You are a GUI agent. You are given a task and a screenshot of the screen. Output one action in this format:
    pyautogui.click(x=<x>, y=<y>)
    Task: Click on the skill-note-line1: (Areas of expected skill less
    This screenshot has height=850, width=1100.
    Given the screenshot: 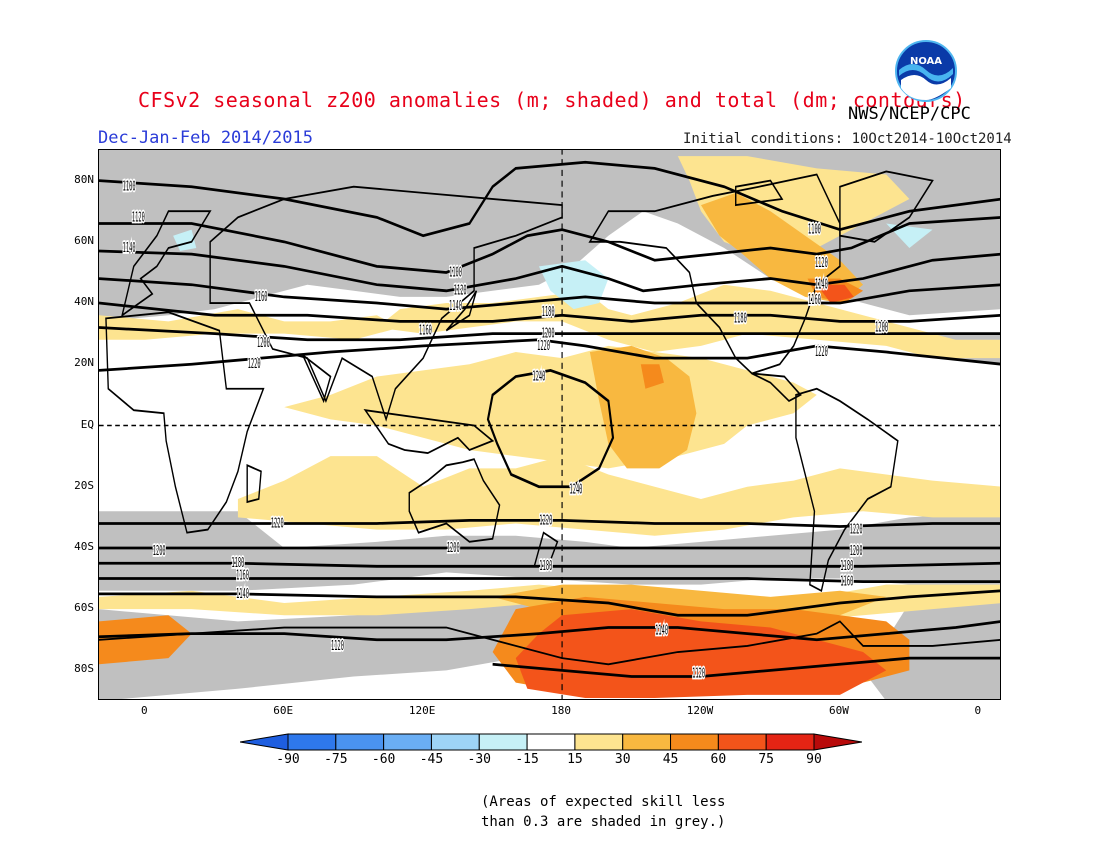 What is the action you would take?
    pyautogui.click(x=603, y=802)
    